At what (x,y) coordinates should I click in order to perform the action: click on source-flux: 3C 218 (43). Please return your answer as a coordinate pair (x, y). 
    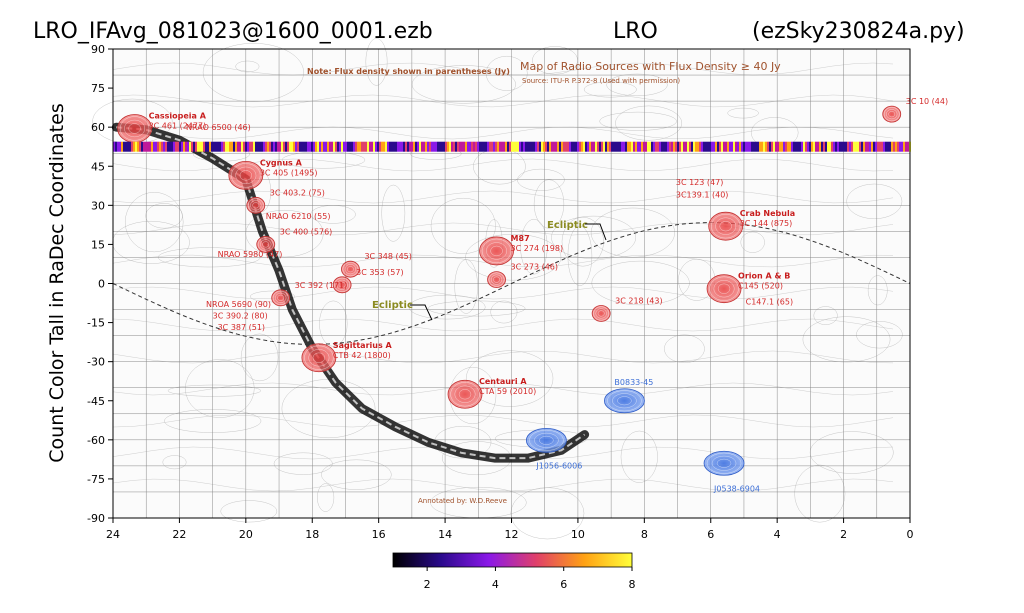
    Looking at the image, I should click on (638, 300).